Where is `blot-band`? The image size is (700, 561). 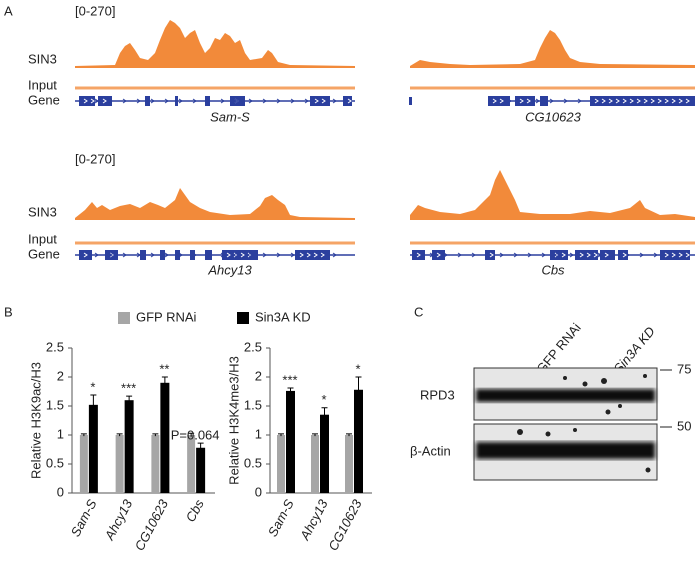
blot-band is located at coordinates (565, 450).